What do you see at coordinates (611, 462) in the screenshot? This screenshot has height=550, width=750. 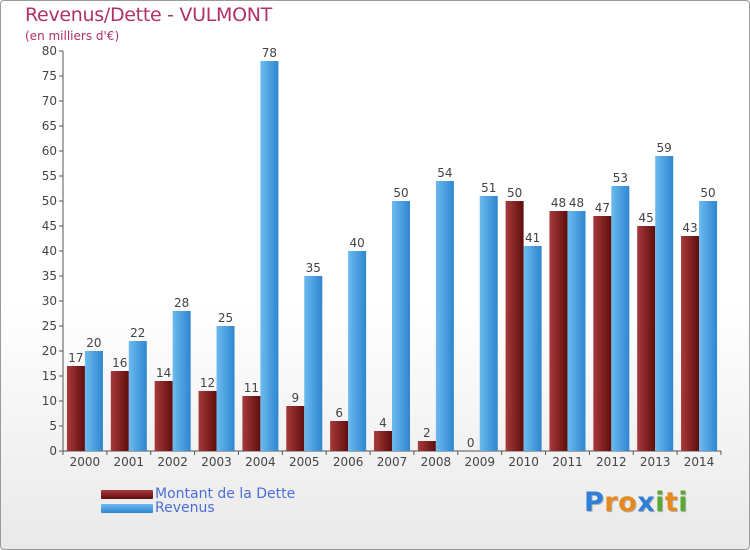 I see `x-tick-label: 2012` at bounding box center [611, 462].